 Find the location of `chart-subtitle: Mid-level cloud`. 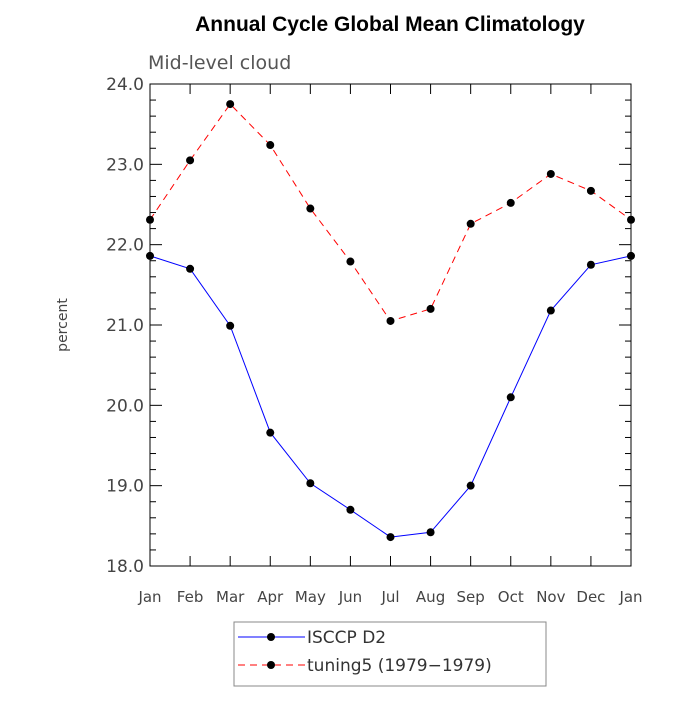

chart-subtitle: Mid-level cloud is located at coordinates (219, 63).